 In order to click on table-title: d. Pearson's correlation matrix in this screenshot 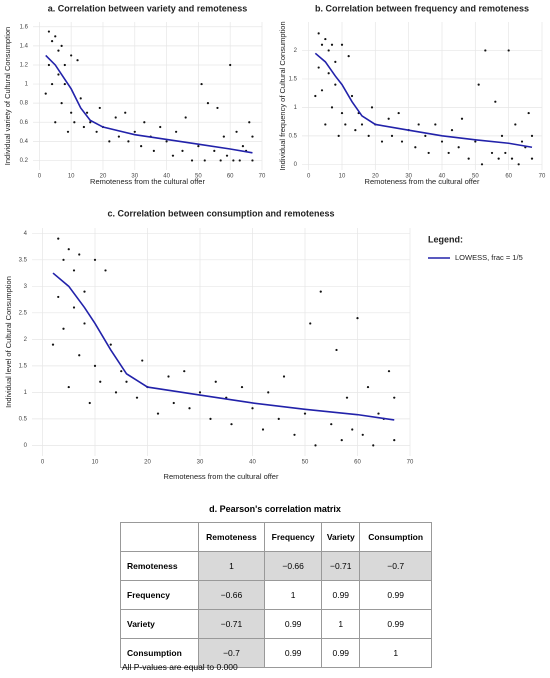, I will do `click(275, 509)`.